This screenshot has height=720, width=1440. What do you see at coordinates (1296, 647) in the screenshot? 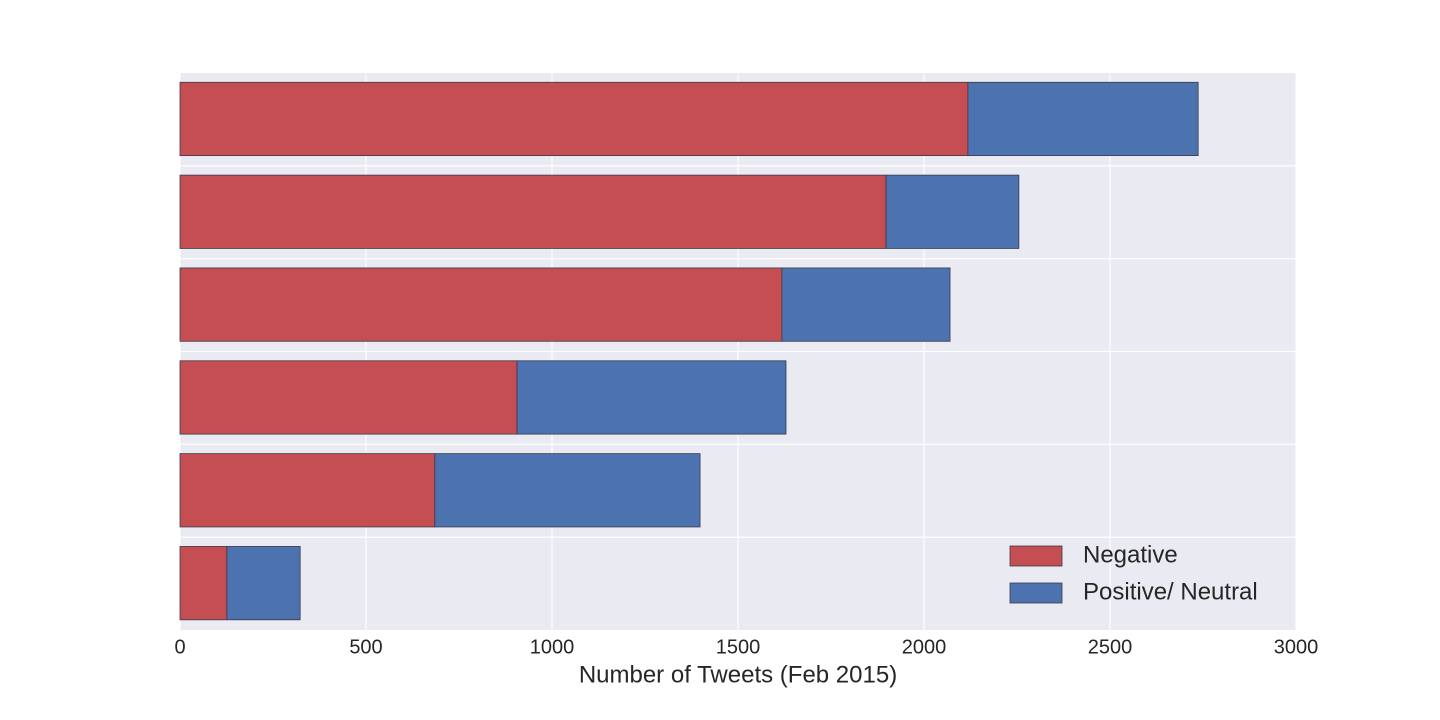
I see `x-tick-label: 3000` at bounding box center [1296, 647].